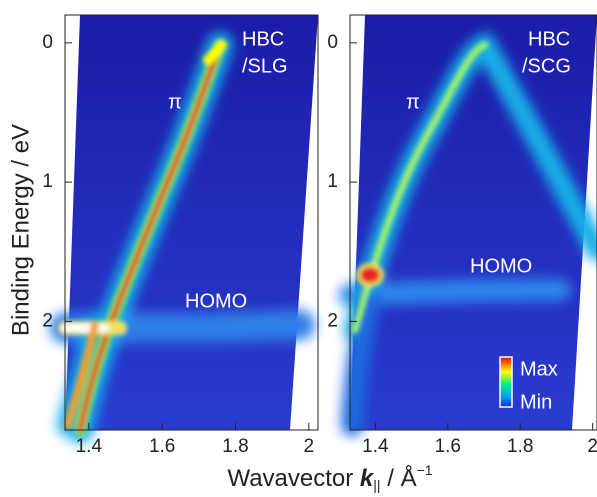  What do you see at coordinates (376, 485) in the screenshot?
I see `x-label-subscript: ||` at bounding box center [376, 485].